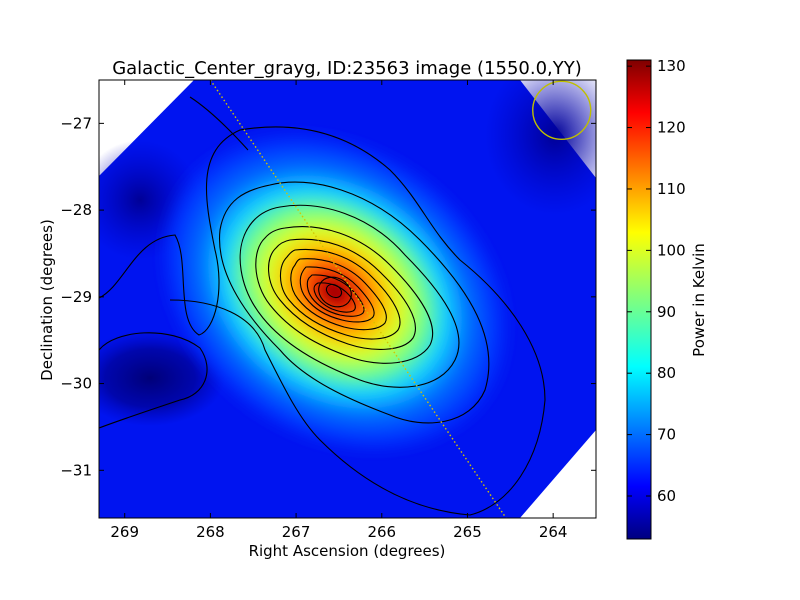 Image resolution: width=800 pixels, height=600 pixels. I want to click on colorbar-tick-label: 110, so click(671, 189).